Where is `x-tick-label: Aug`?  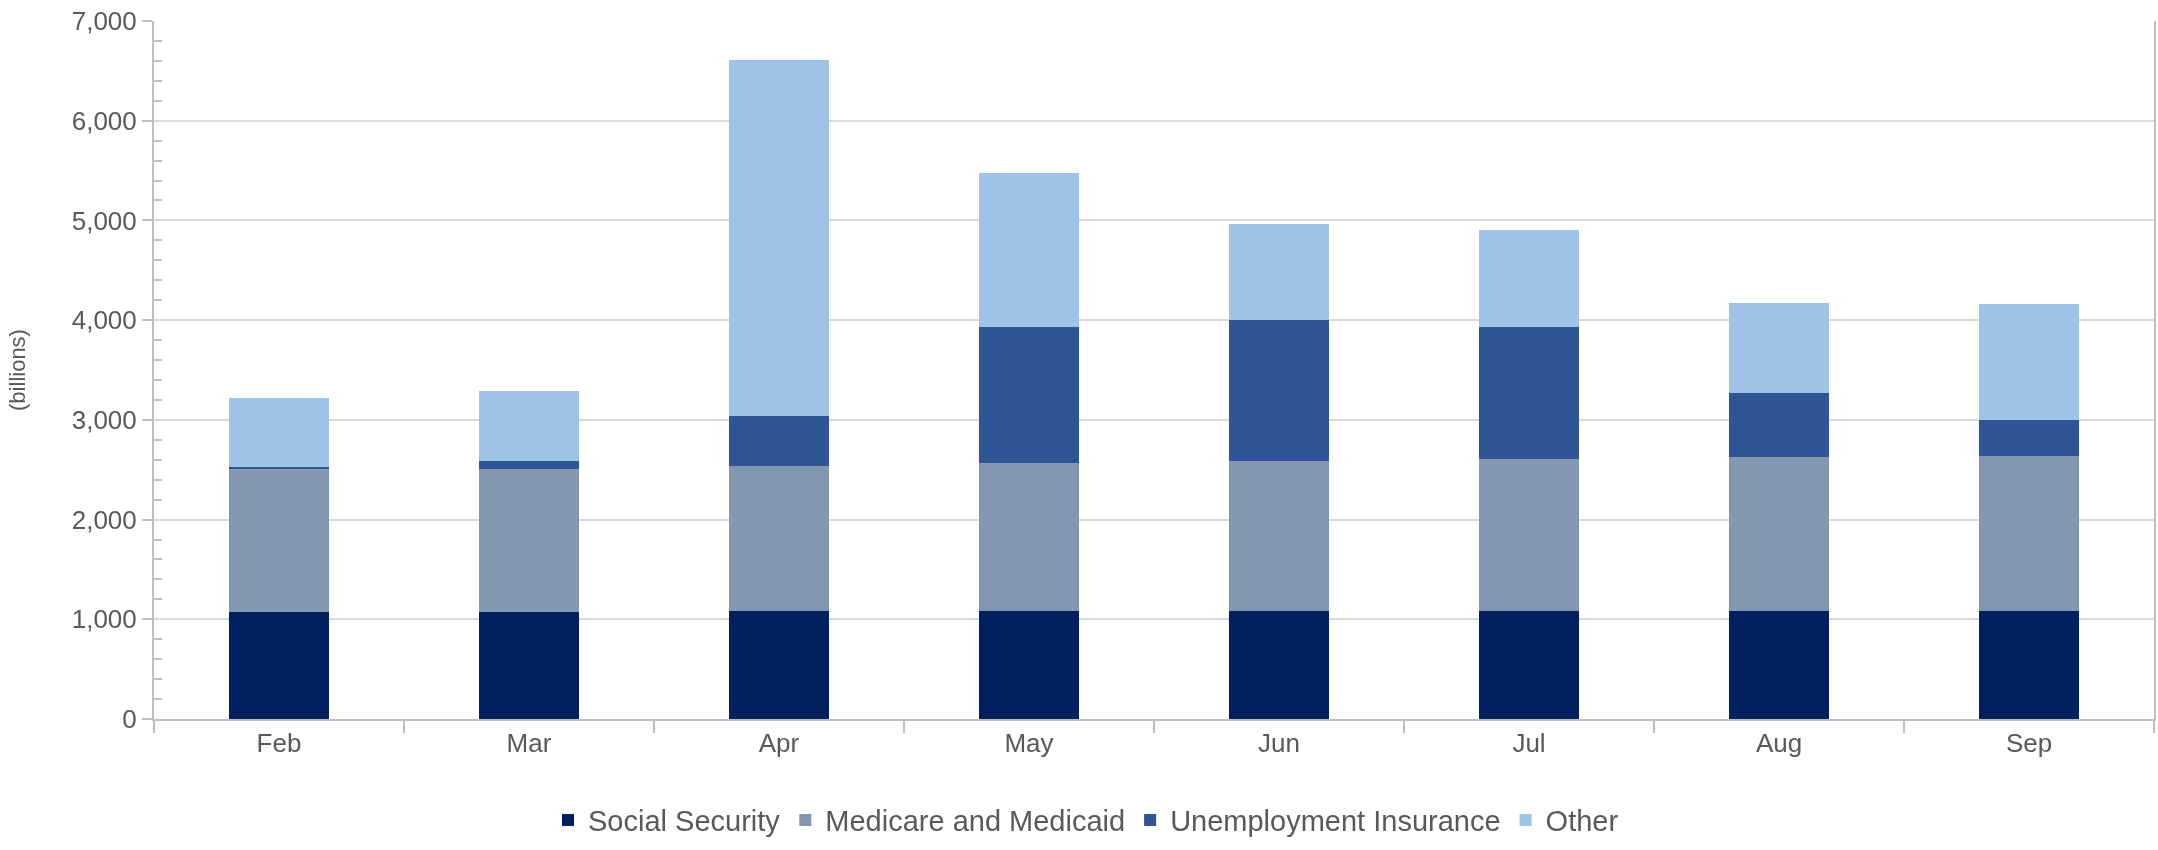 x-tick-label: Aug is located at coordinates (1779, 743).